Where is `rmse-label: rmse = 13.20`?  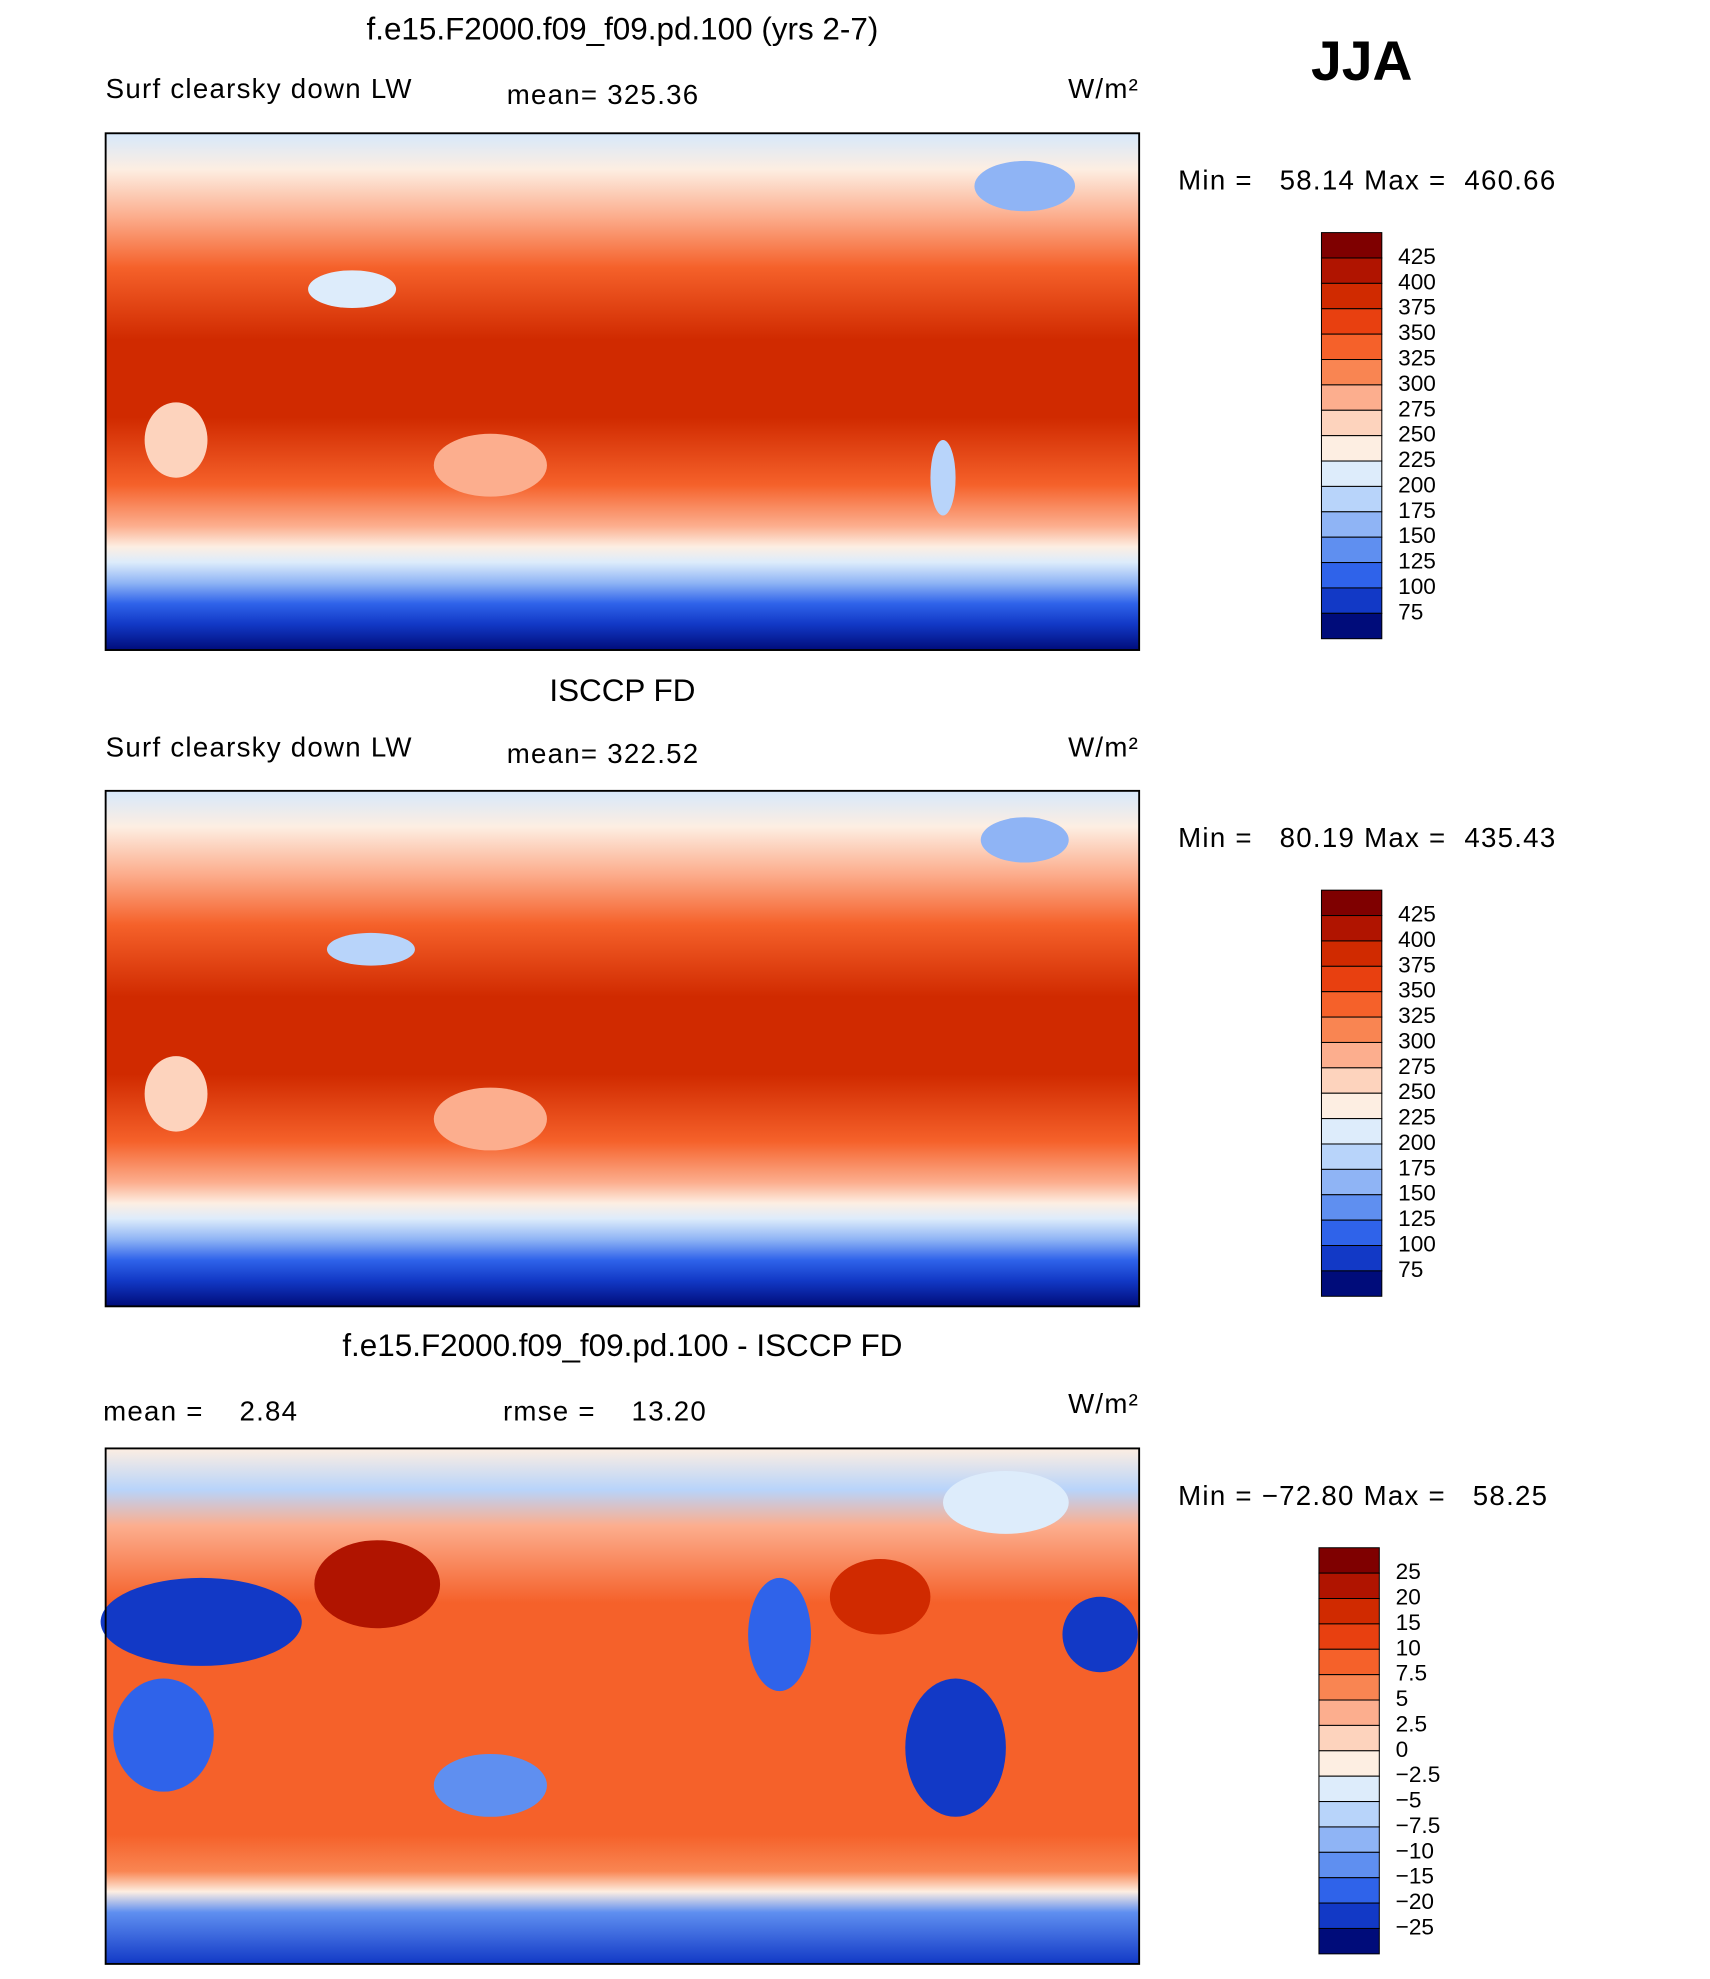
rmse-label: rmse = 13.20 is located at coordinates (605, 1411).